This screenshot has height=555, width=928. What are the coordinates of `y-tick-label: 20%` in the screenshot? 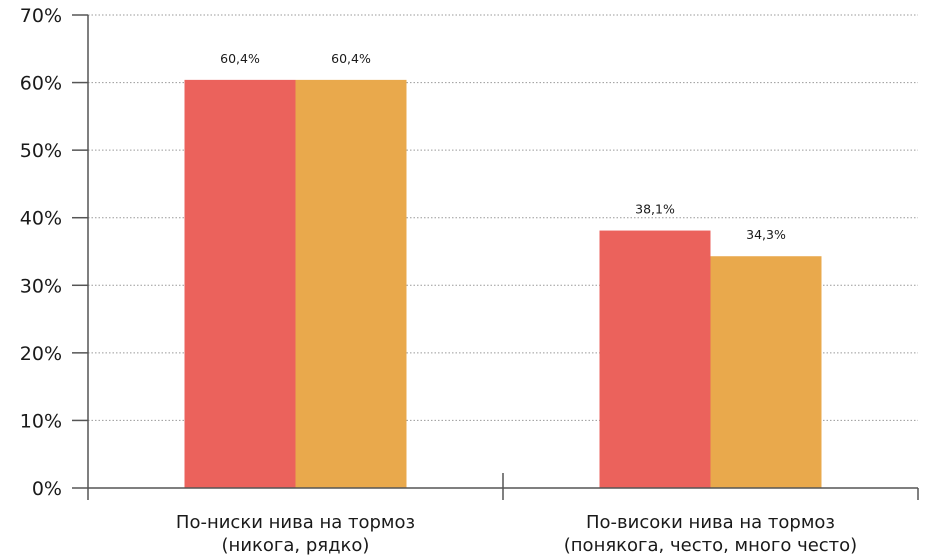 It's located at (41, 354).